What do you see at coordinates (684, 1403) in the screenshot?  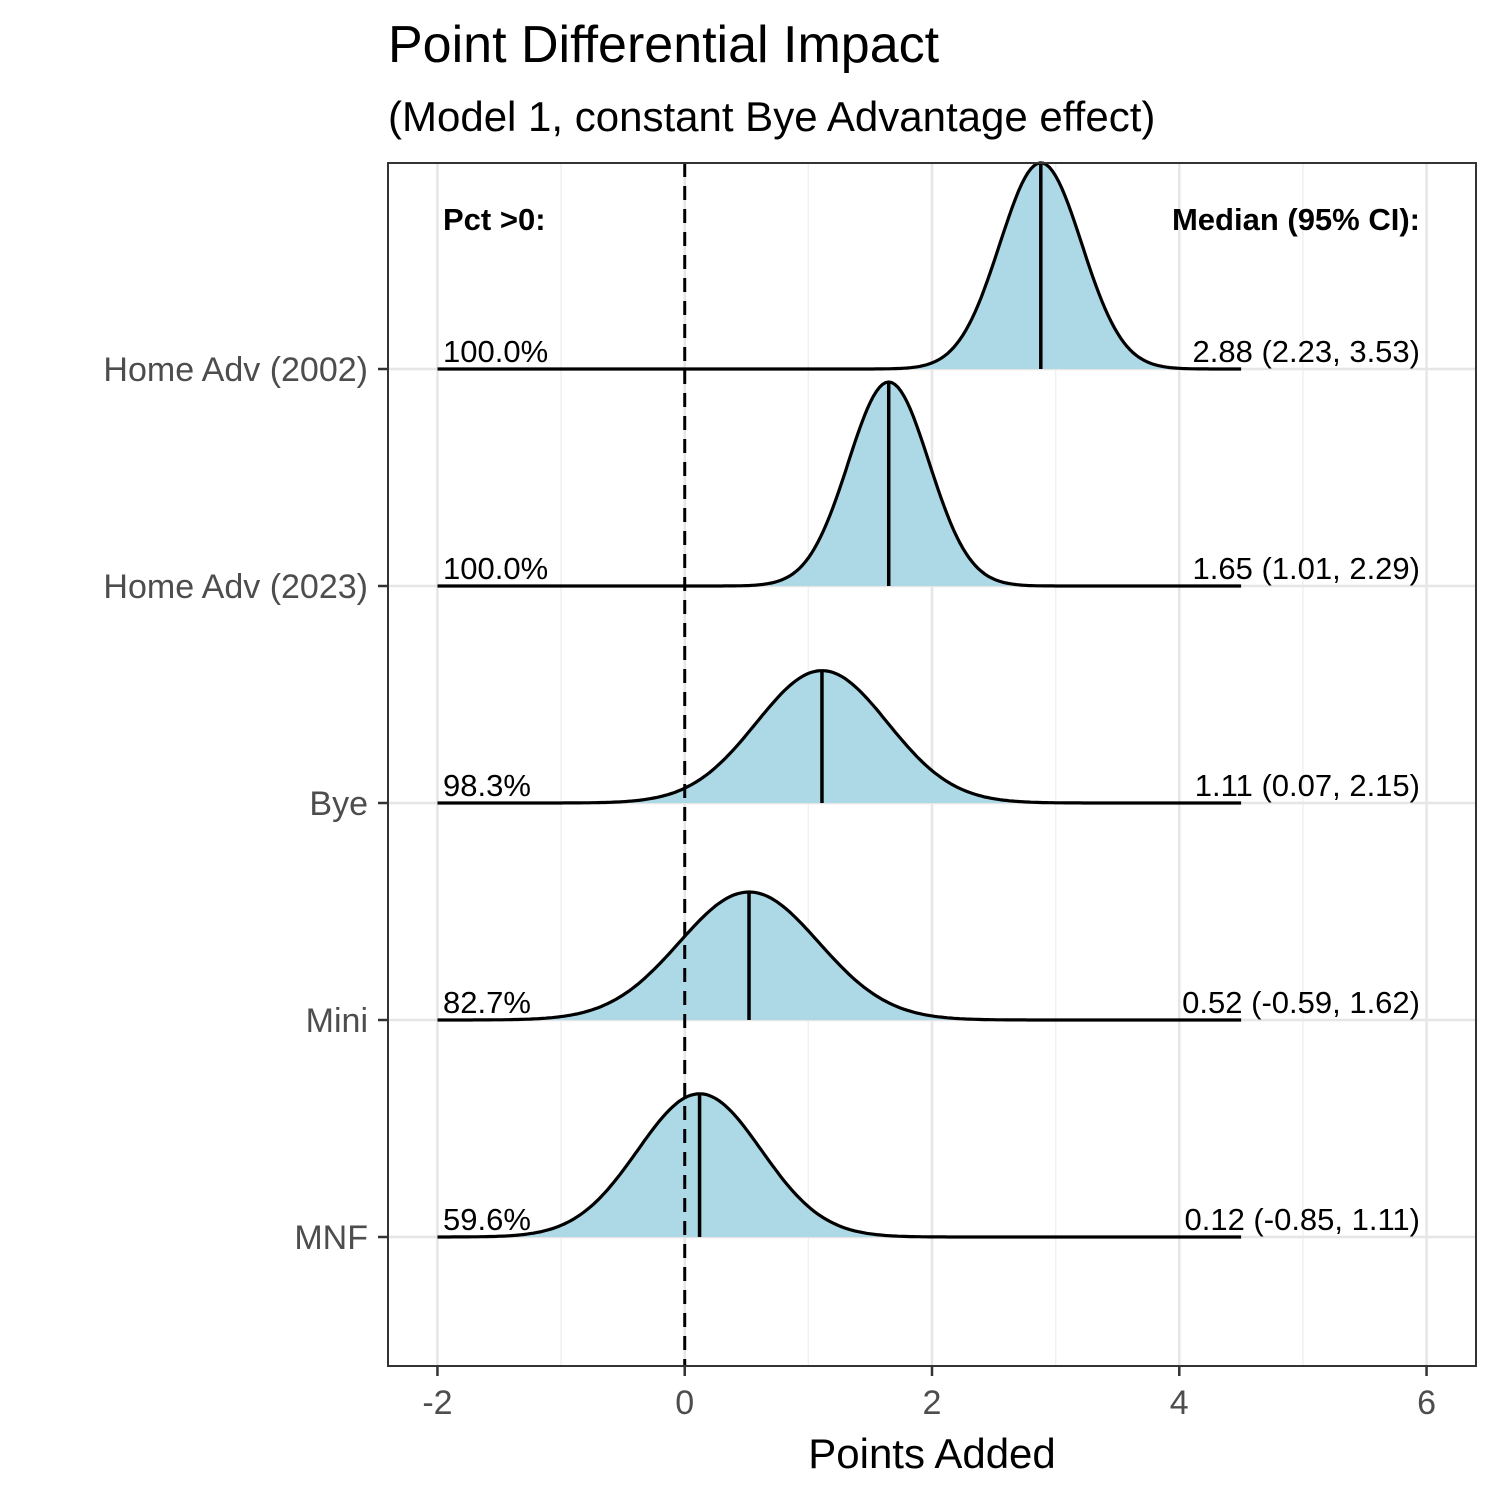 I see `x-tick-label: 0` at bounding box center [684, 1403].